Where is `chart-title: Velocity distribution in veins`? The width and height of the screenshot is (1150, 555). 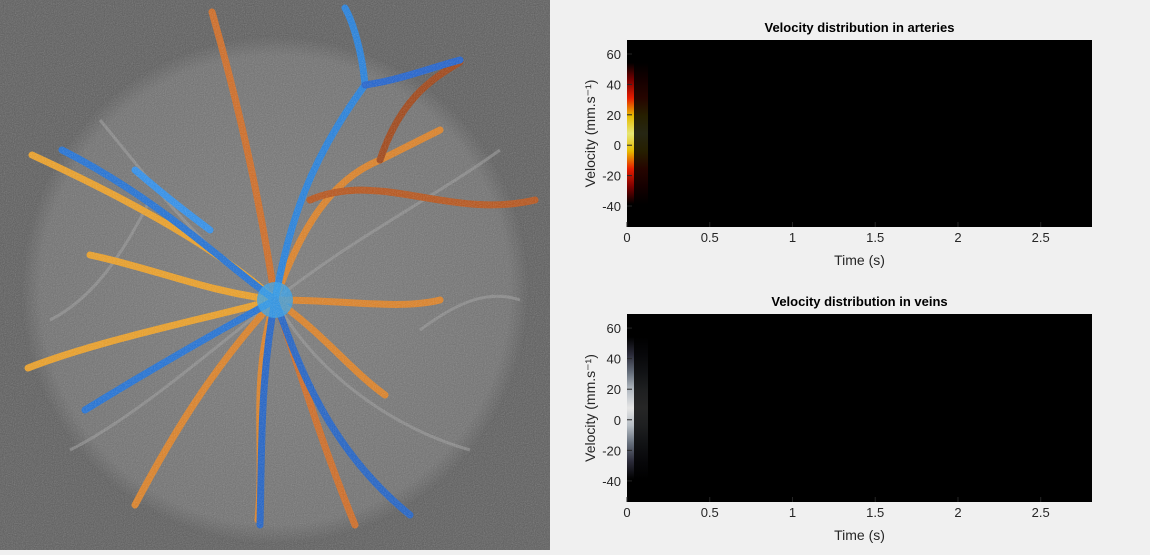 chart-title: Velocity distribution in veins is located at coordinates (859, 301).